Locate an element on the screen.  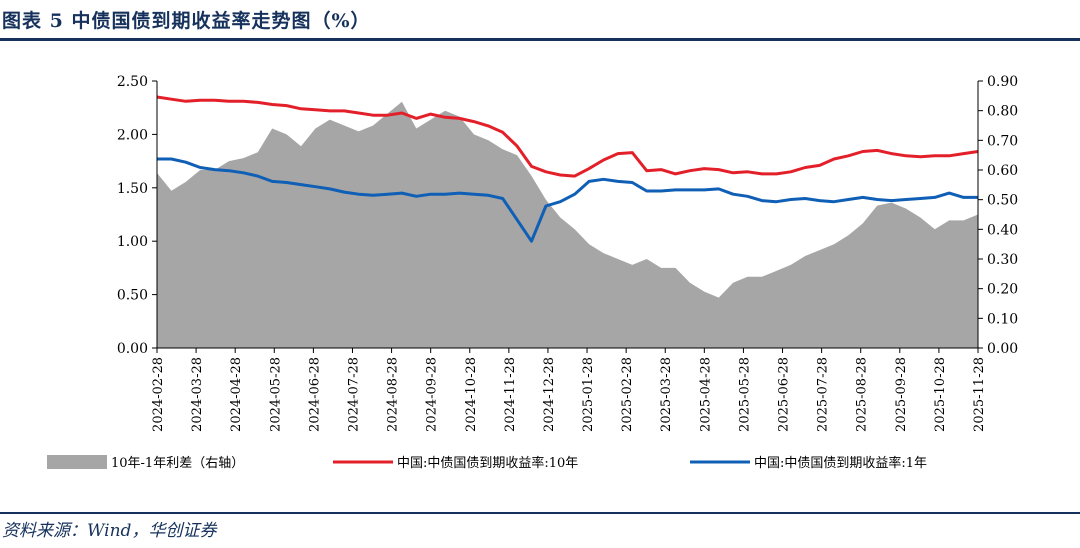
legend-label-1y: 中国:中债国债到期收益率:1年 is located at coordinates (840, 463).